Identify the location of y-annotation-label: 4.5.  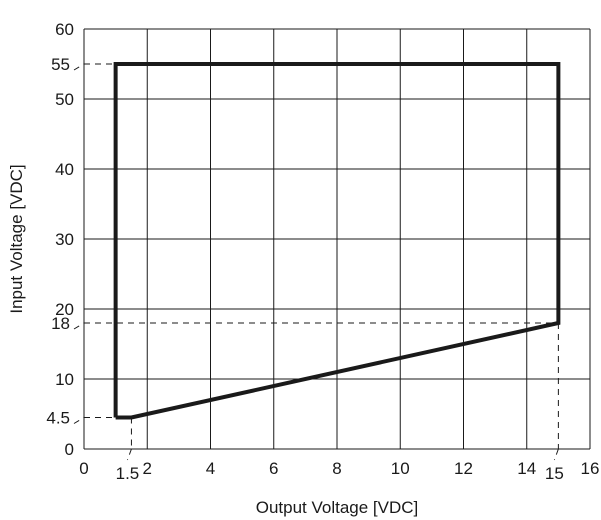
(58, 418).